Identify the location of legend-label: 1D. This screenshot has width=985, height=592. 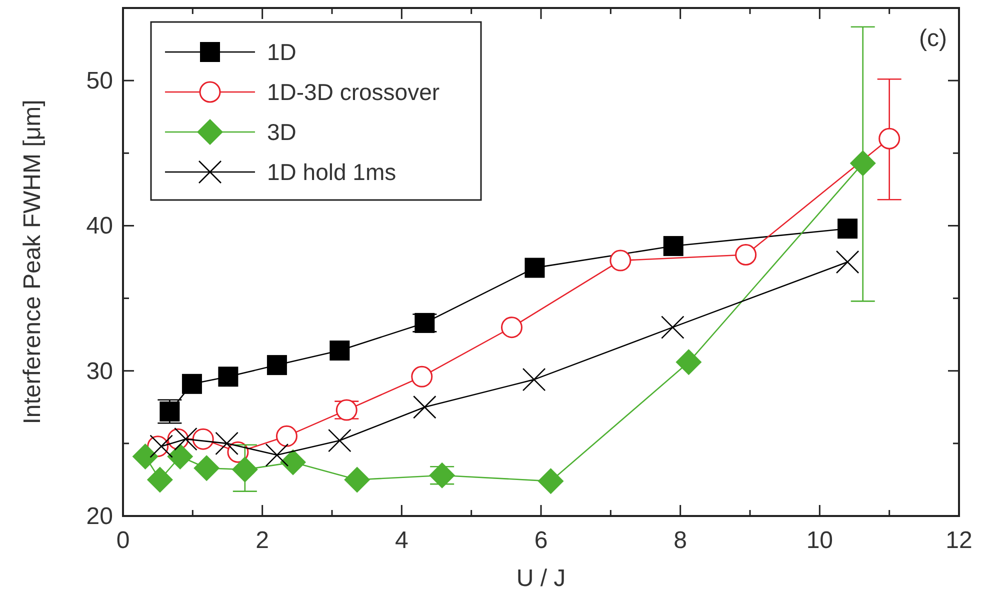
(281, 52).